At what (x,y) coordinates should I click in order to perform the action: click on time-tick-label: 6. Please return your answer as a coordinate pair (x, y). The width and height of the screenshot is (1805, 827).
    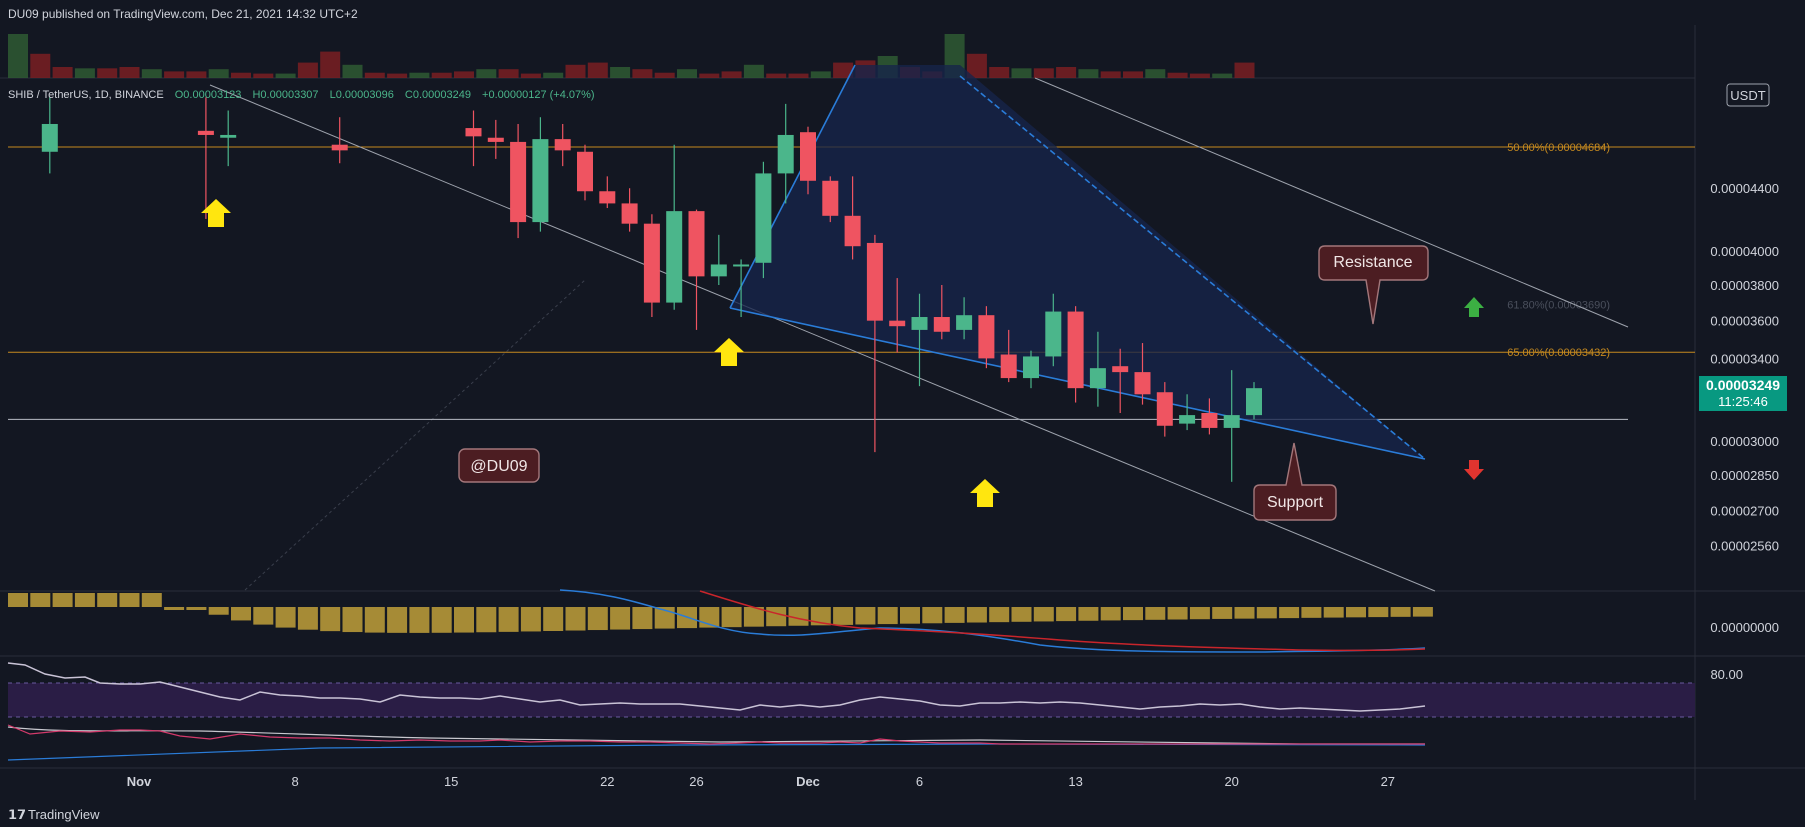
    Looking at the image, I should click on (919, 781).